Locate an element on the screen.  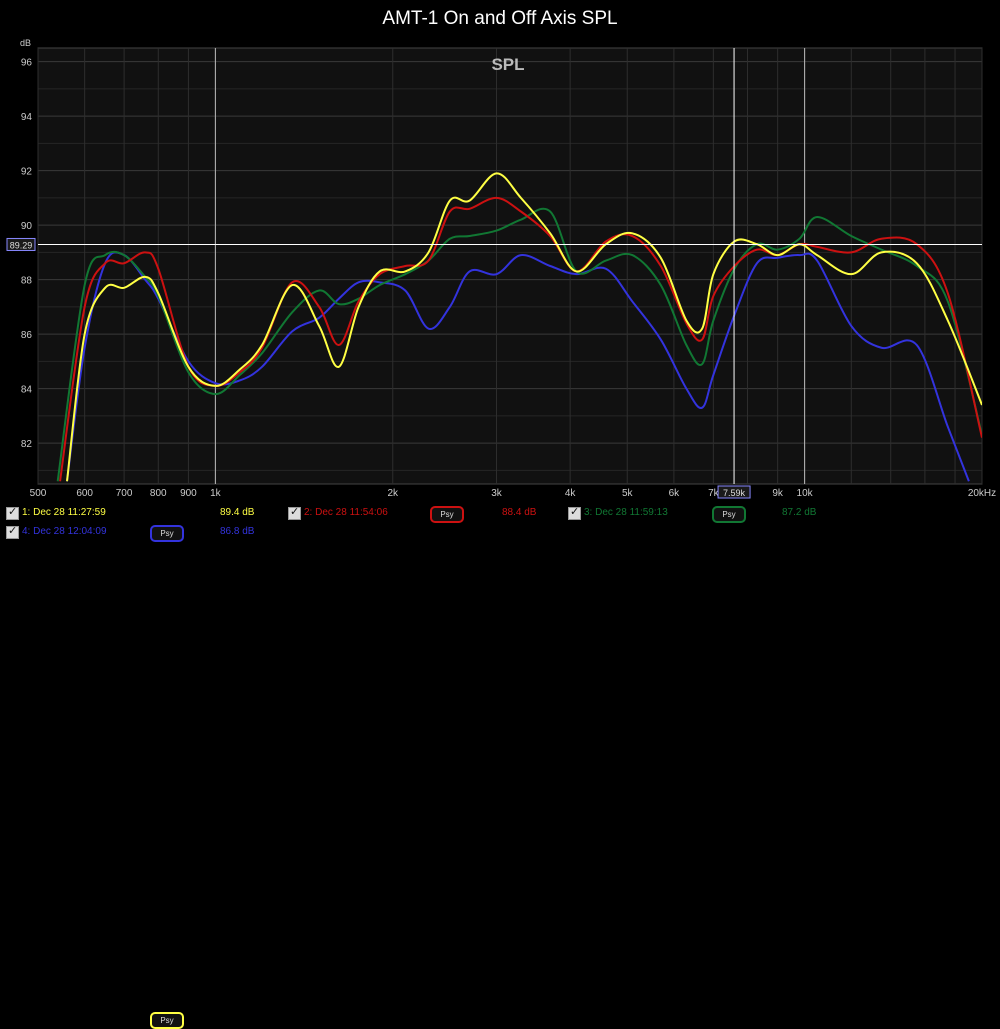
legend-label-1: 1: Dec 28 11:27:59 is located at coordinates (64, 512).